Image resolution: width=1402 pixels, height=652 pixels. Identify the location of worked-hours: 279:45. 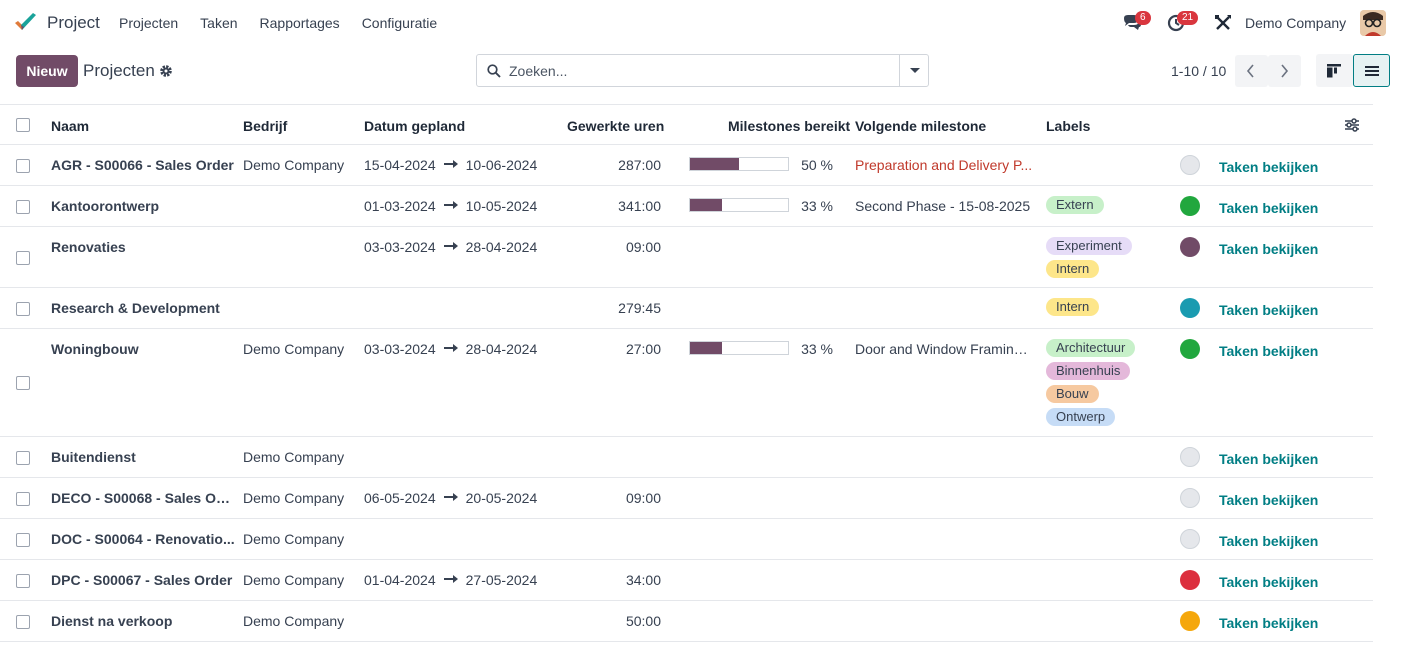
(639, 308).